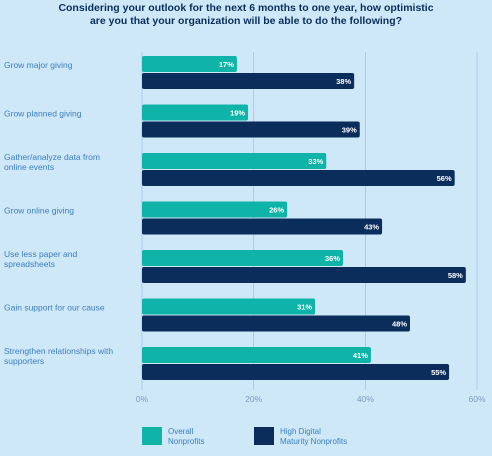 This screenshot has height=456, width=492. What do you see at coordinates (24, 361) in the screenshot?
I see `category-label-6-line2: supporters` at bounding box center [24, 361].